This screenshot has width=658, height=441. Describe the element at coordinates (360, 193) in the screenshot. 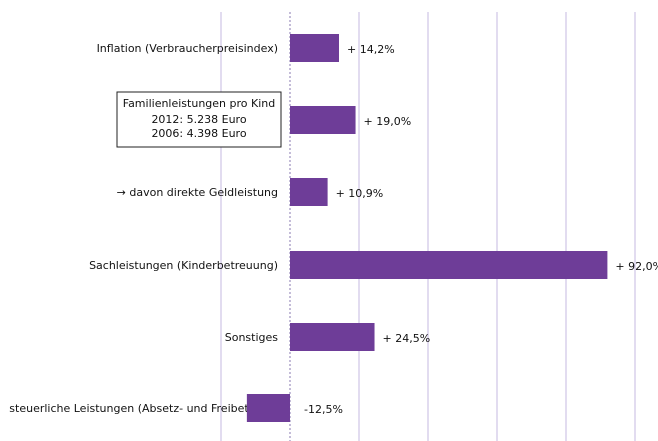

I see `value-label: + 10,9%` at that location.